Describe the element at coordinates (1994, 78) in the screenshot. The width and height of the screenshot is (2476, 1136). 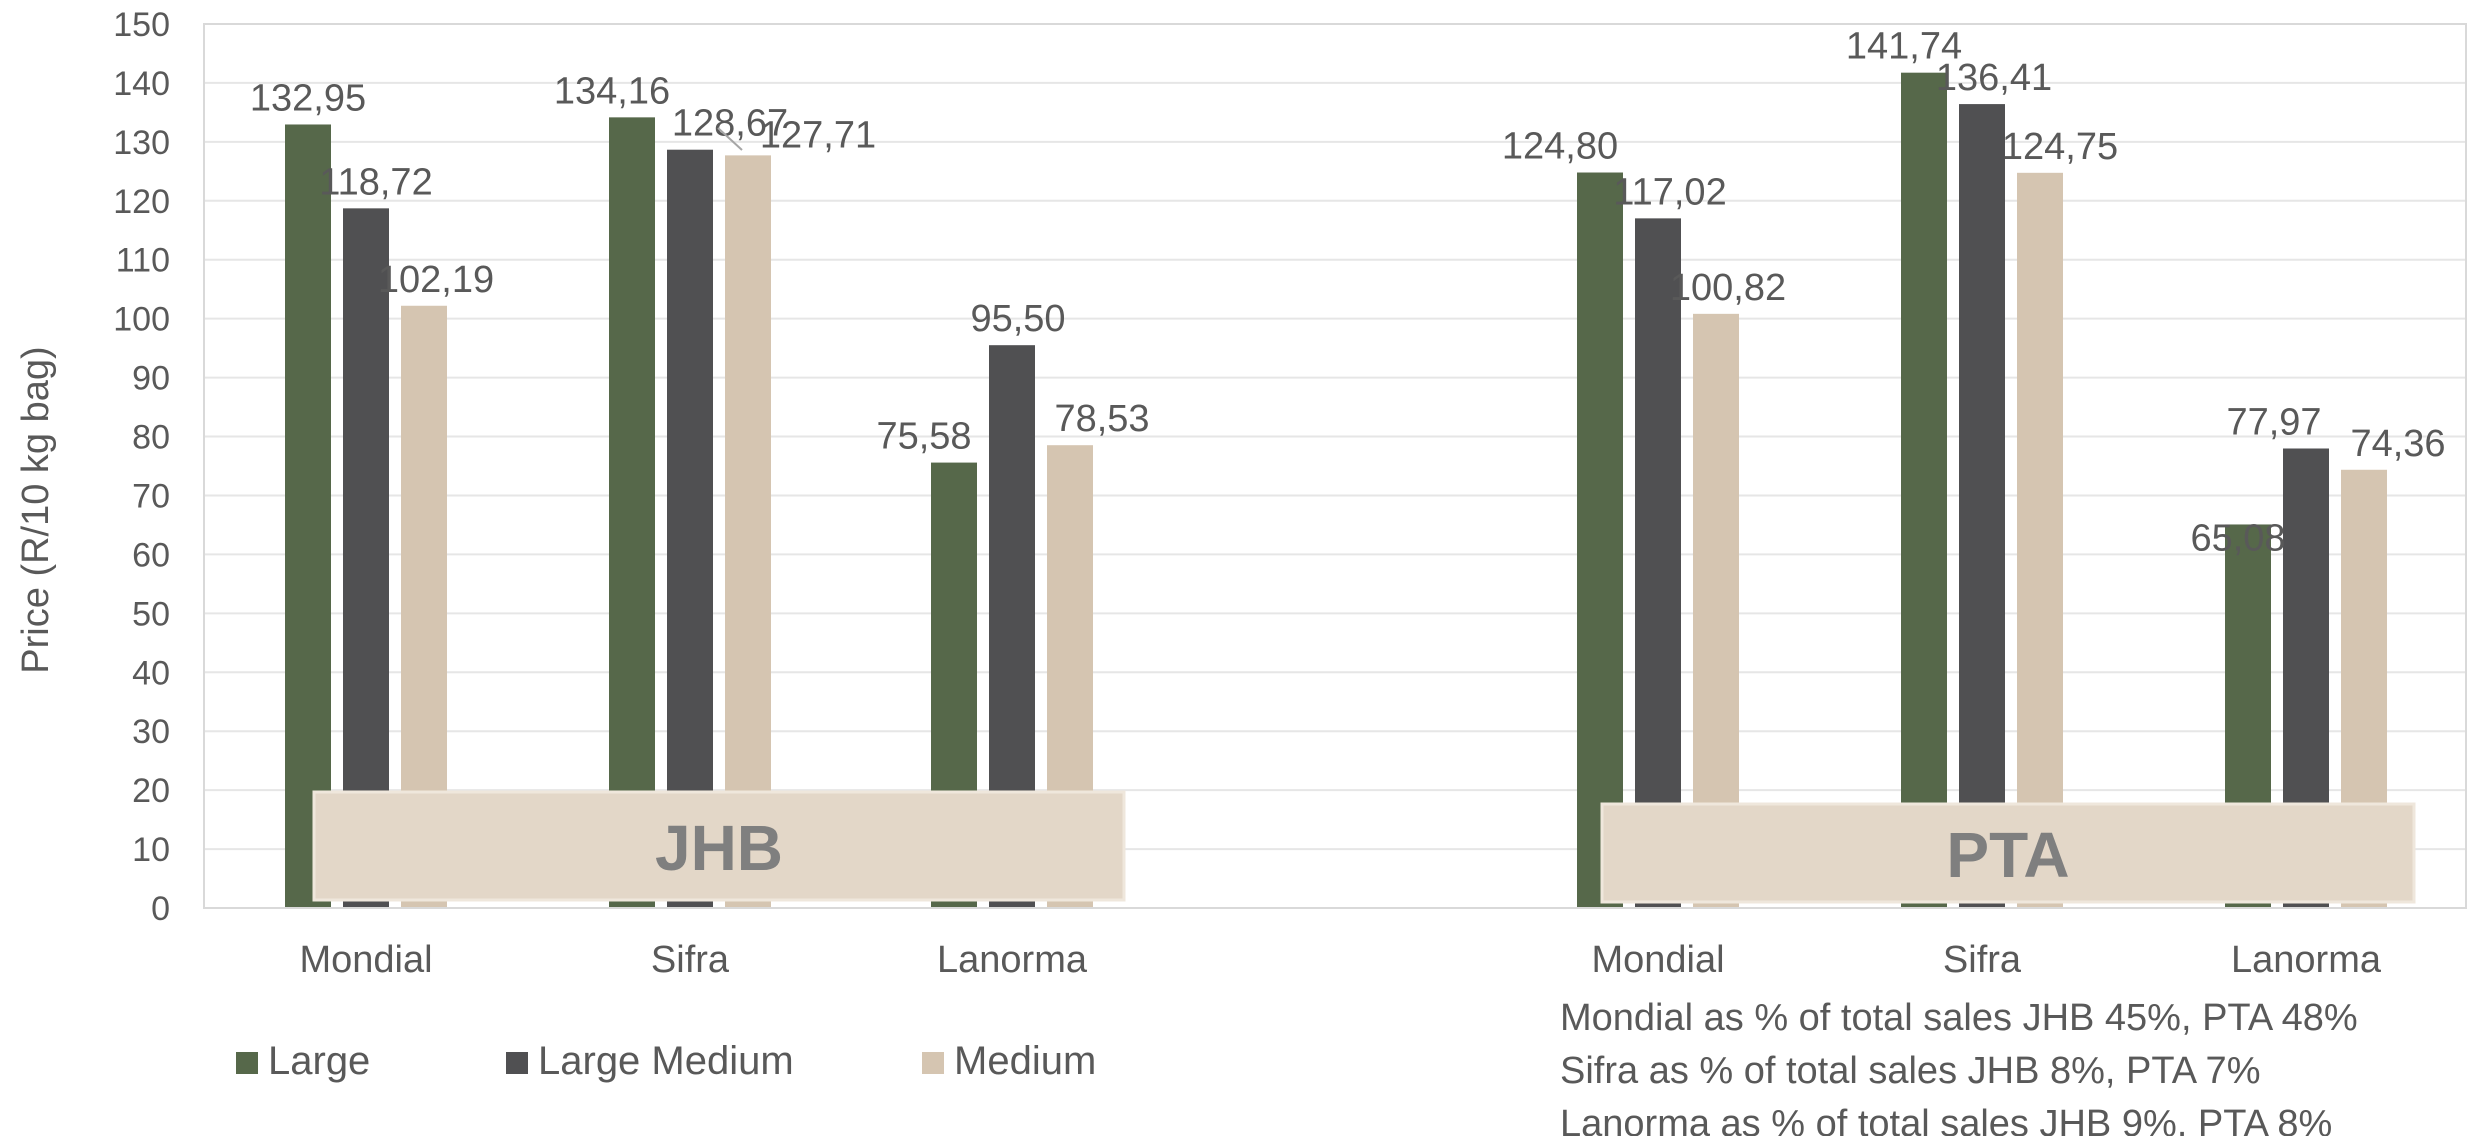
I see `data-label: 136,41` at that location.